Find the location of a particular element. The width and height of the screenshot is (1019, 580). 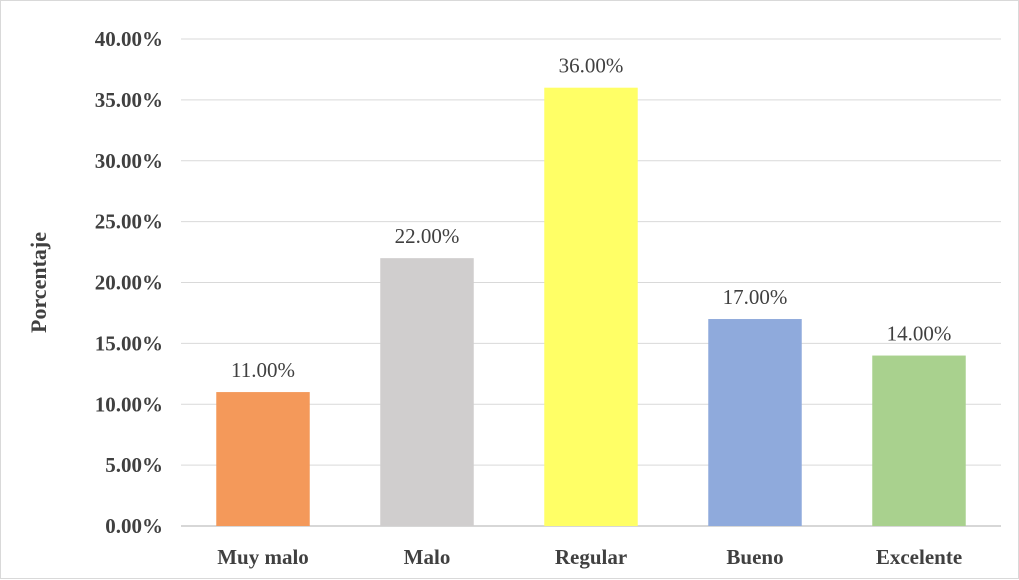

y-tick-label: 5.00% is located at coordinates (134, 465).